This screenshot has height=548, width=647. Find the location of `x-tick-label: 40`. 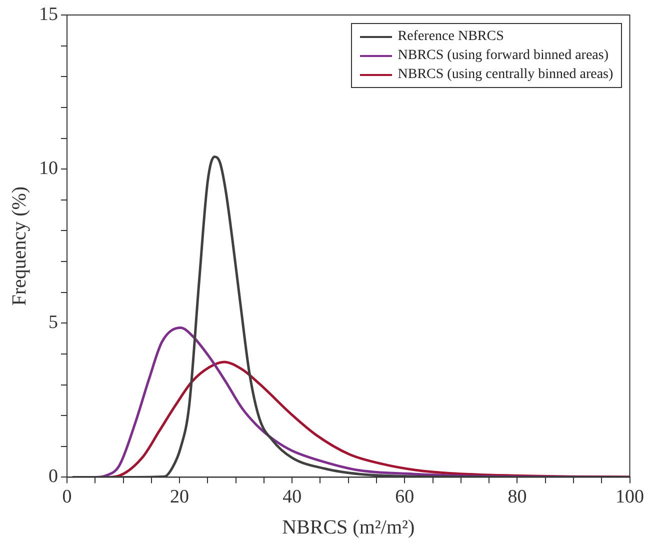

x-tick-label: 40 is located at coordinates (292, 497).